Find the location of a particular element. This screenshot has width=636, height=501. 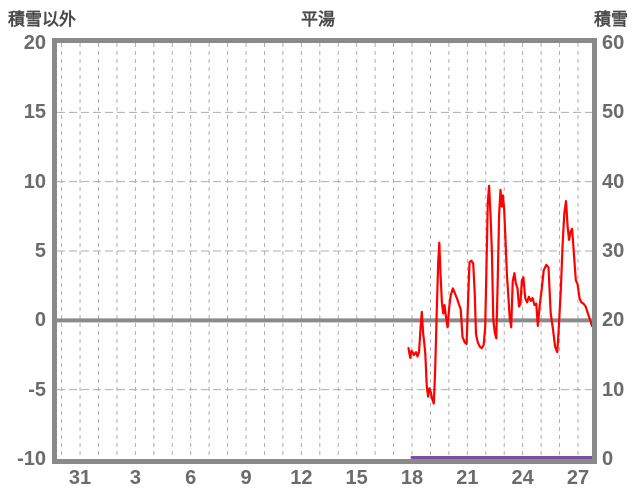

x-axis-tick: 6 is located at coordinates (191, 478).